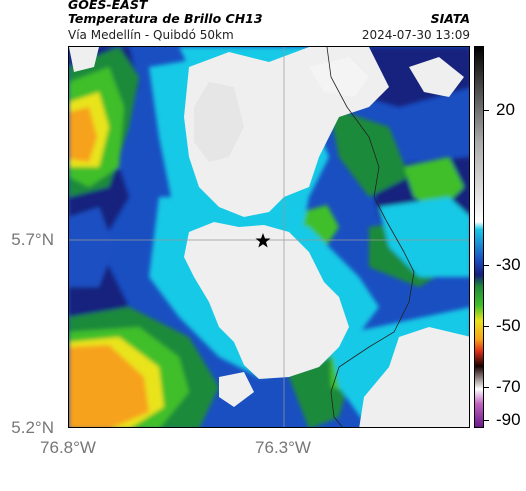  What do you see at coordinates (508, 419) in the screenshot?
I see `colorbar-label: -90` at bounding box center [508, 419].